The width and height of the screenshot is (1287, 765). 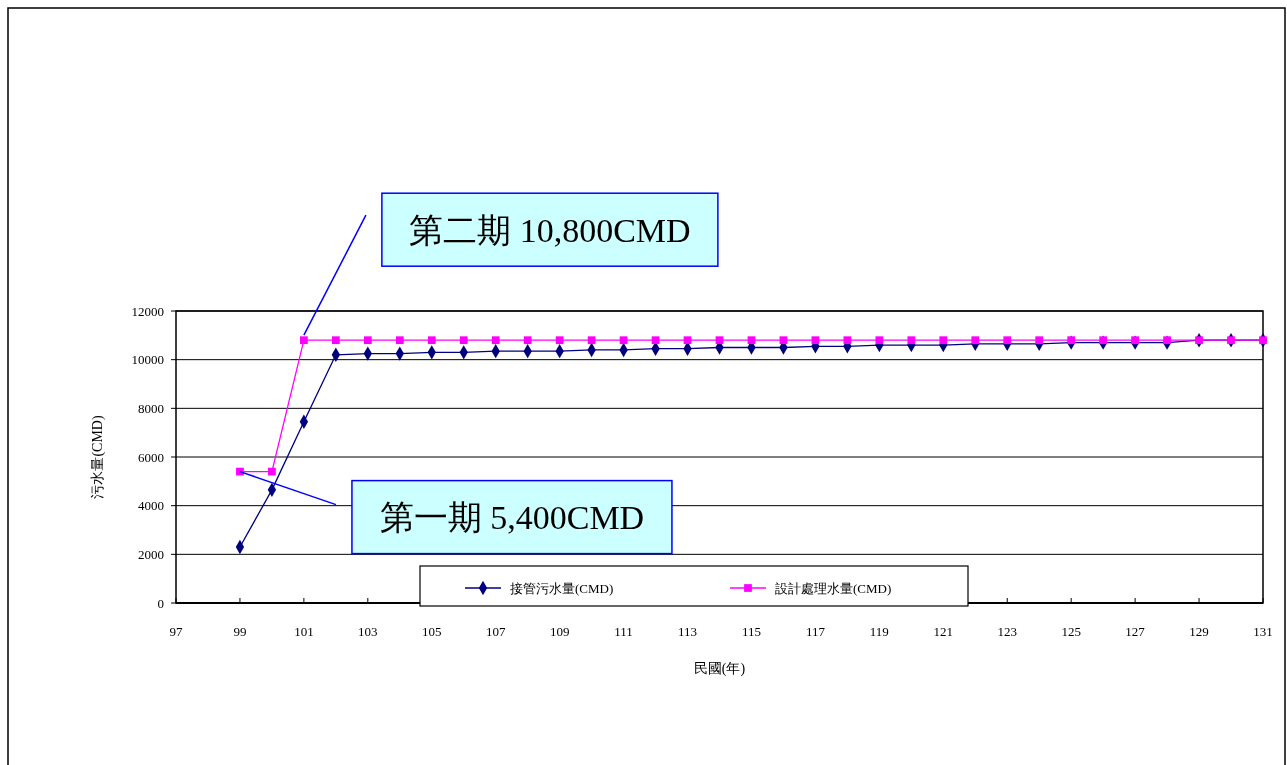 What do you see at coordinates (833, 588) in the screenshot?
I see `legend-label: 設計處理水量(CMD)` at bounding box center [833, 588].